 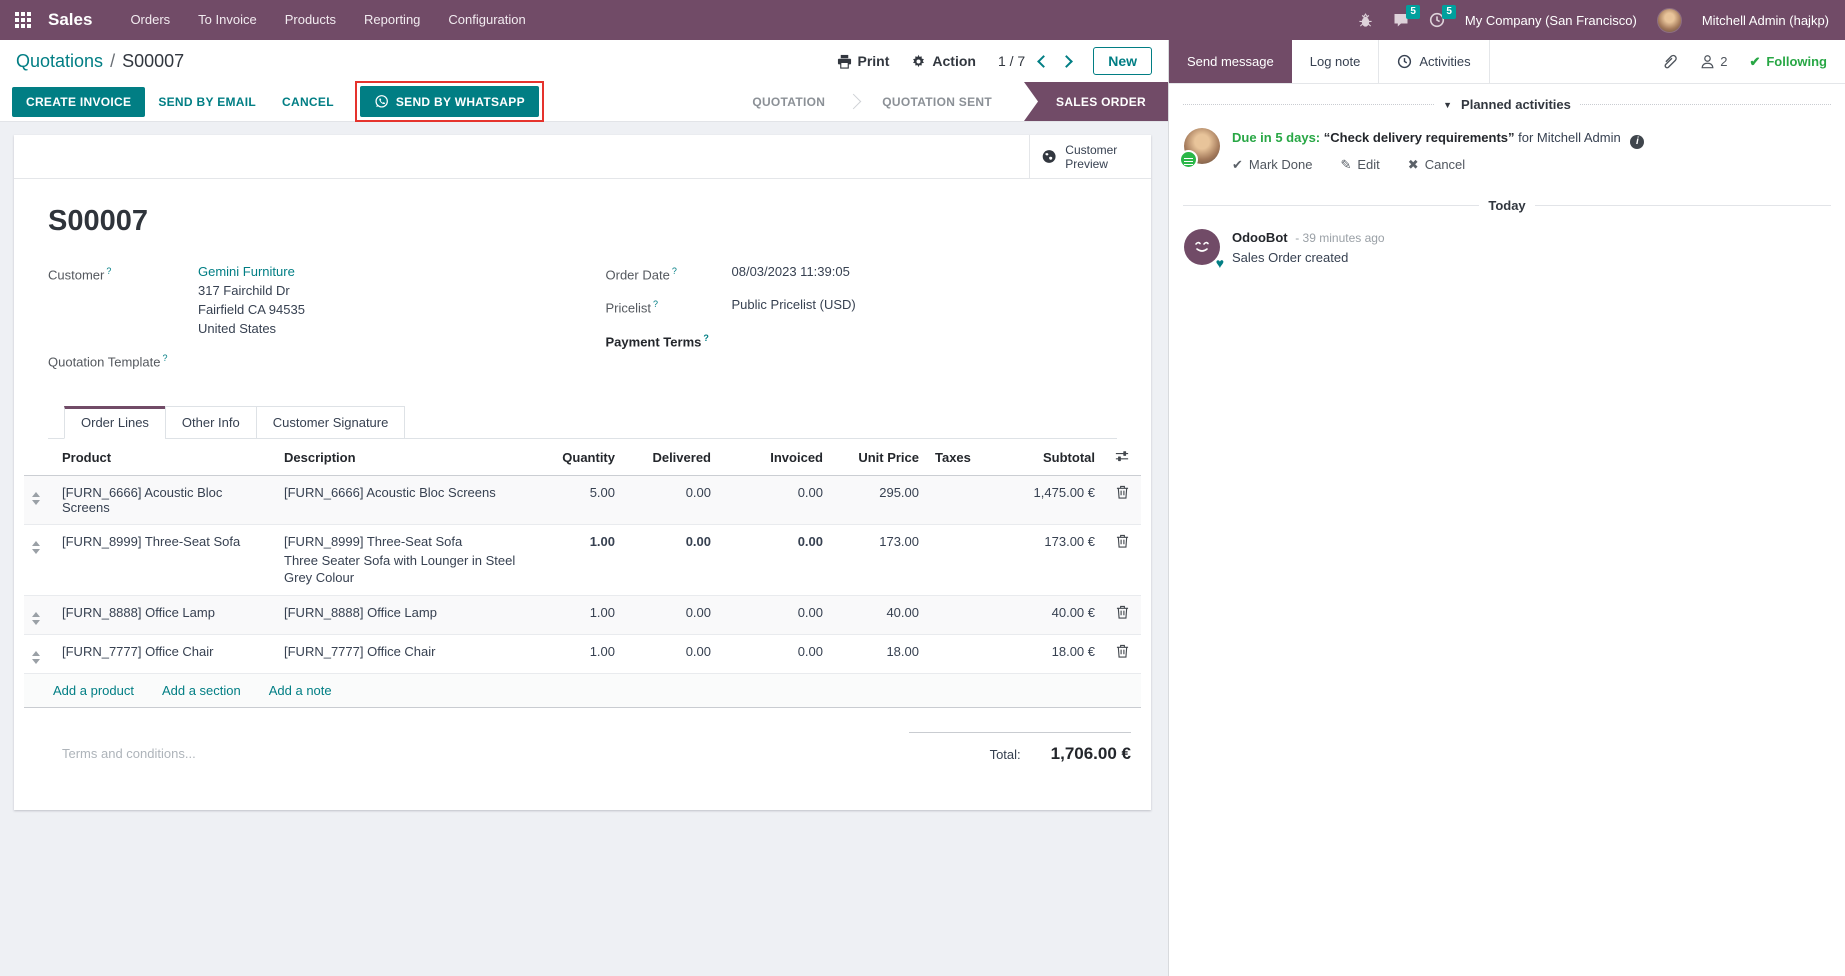 I want to click on menu-reporting: Reporting, so click(x=392, y=19).